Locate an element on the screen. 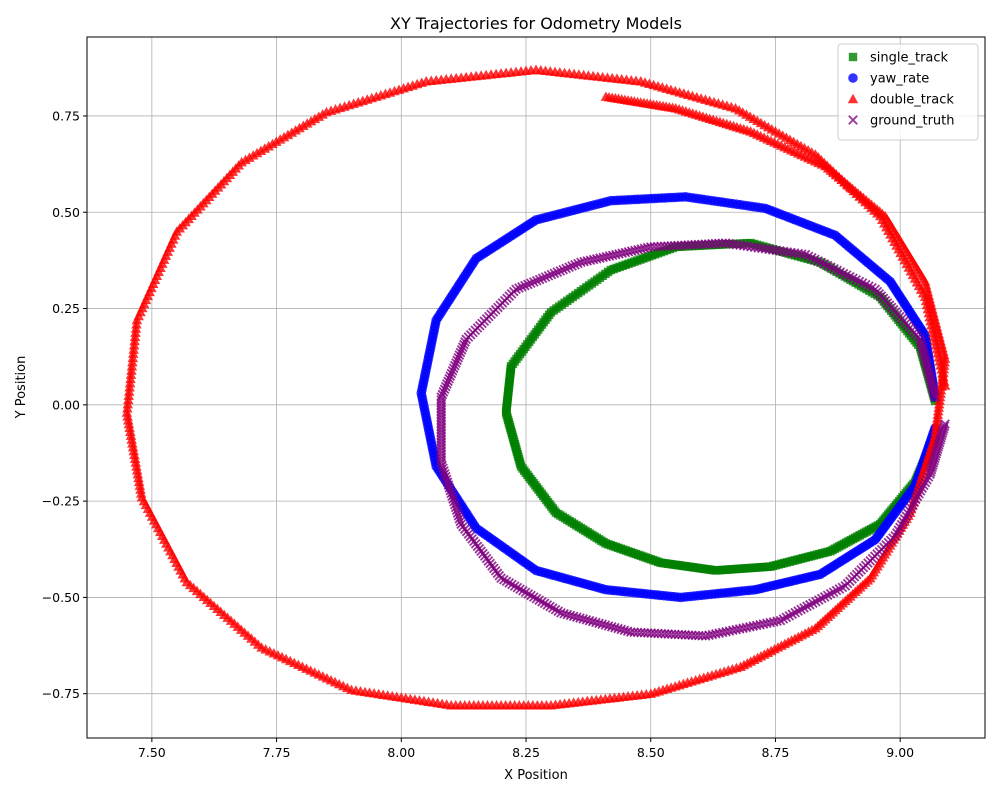 This screenshot has height=797, width=1000. x-tick-label: 8.50 is located at coordinates (651, 752).